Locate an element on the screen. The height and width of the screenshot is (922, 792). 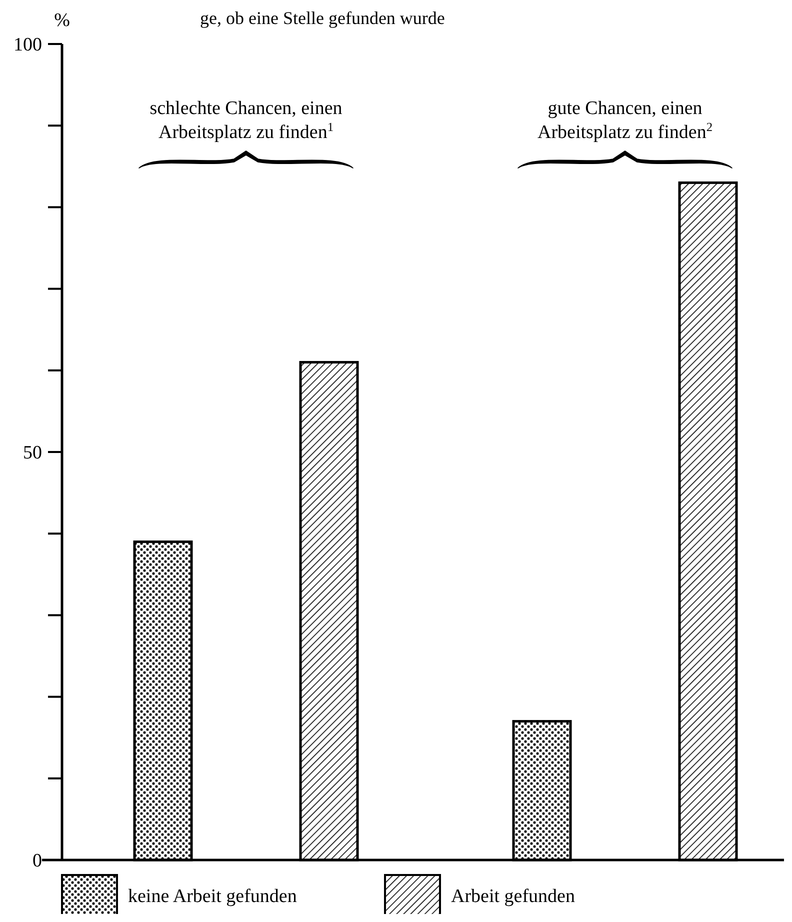
y-tick-label: 0 is located at coordinates (37, 861).